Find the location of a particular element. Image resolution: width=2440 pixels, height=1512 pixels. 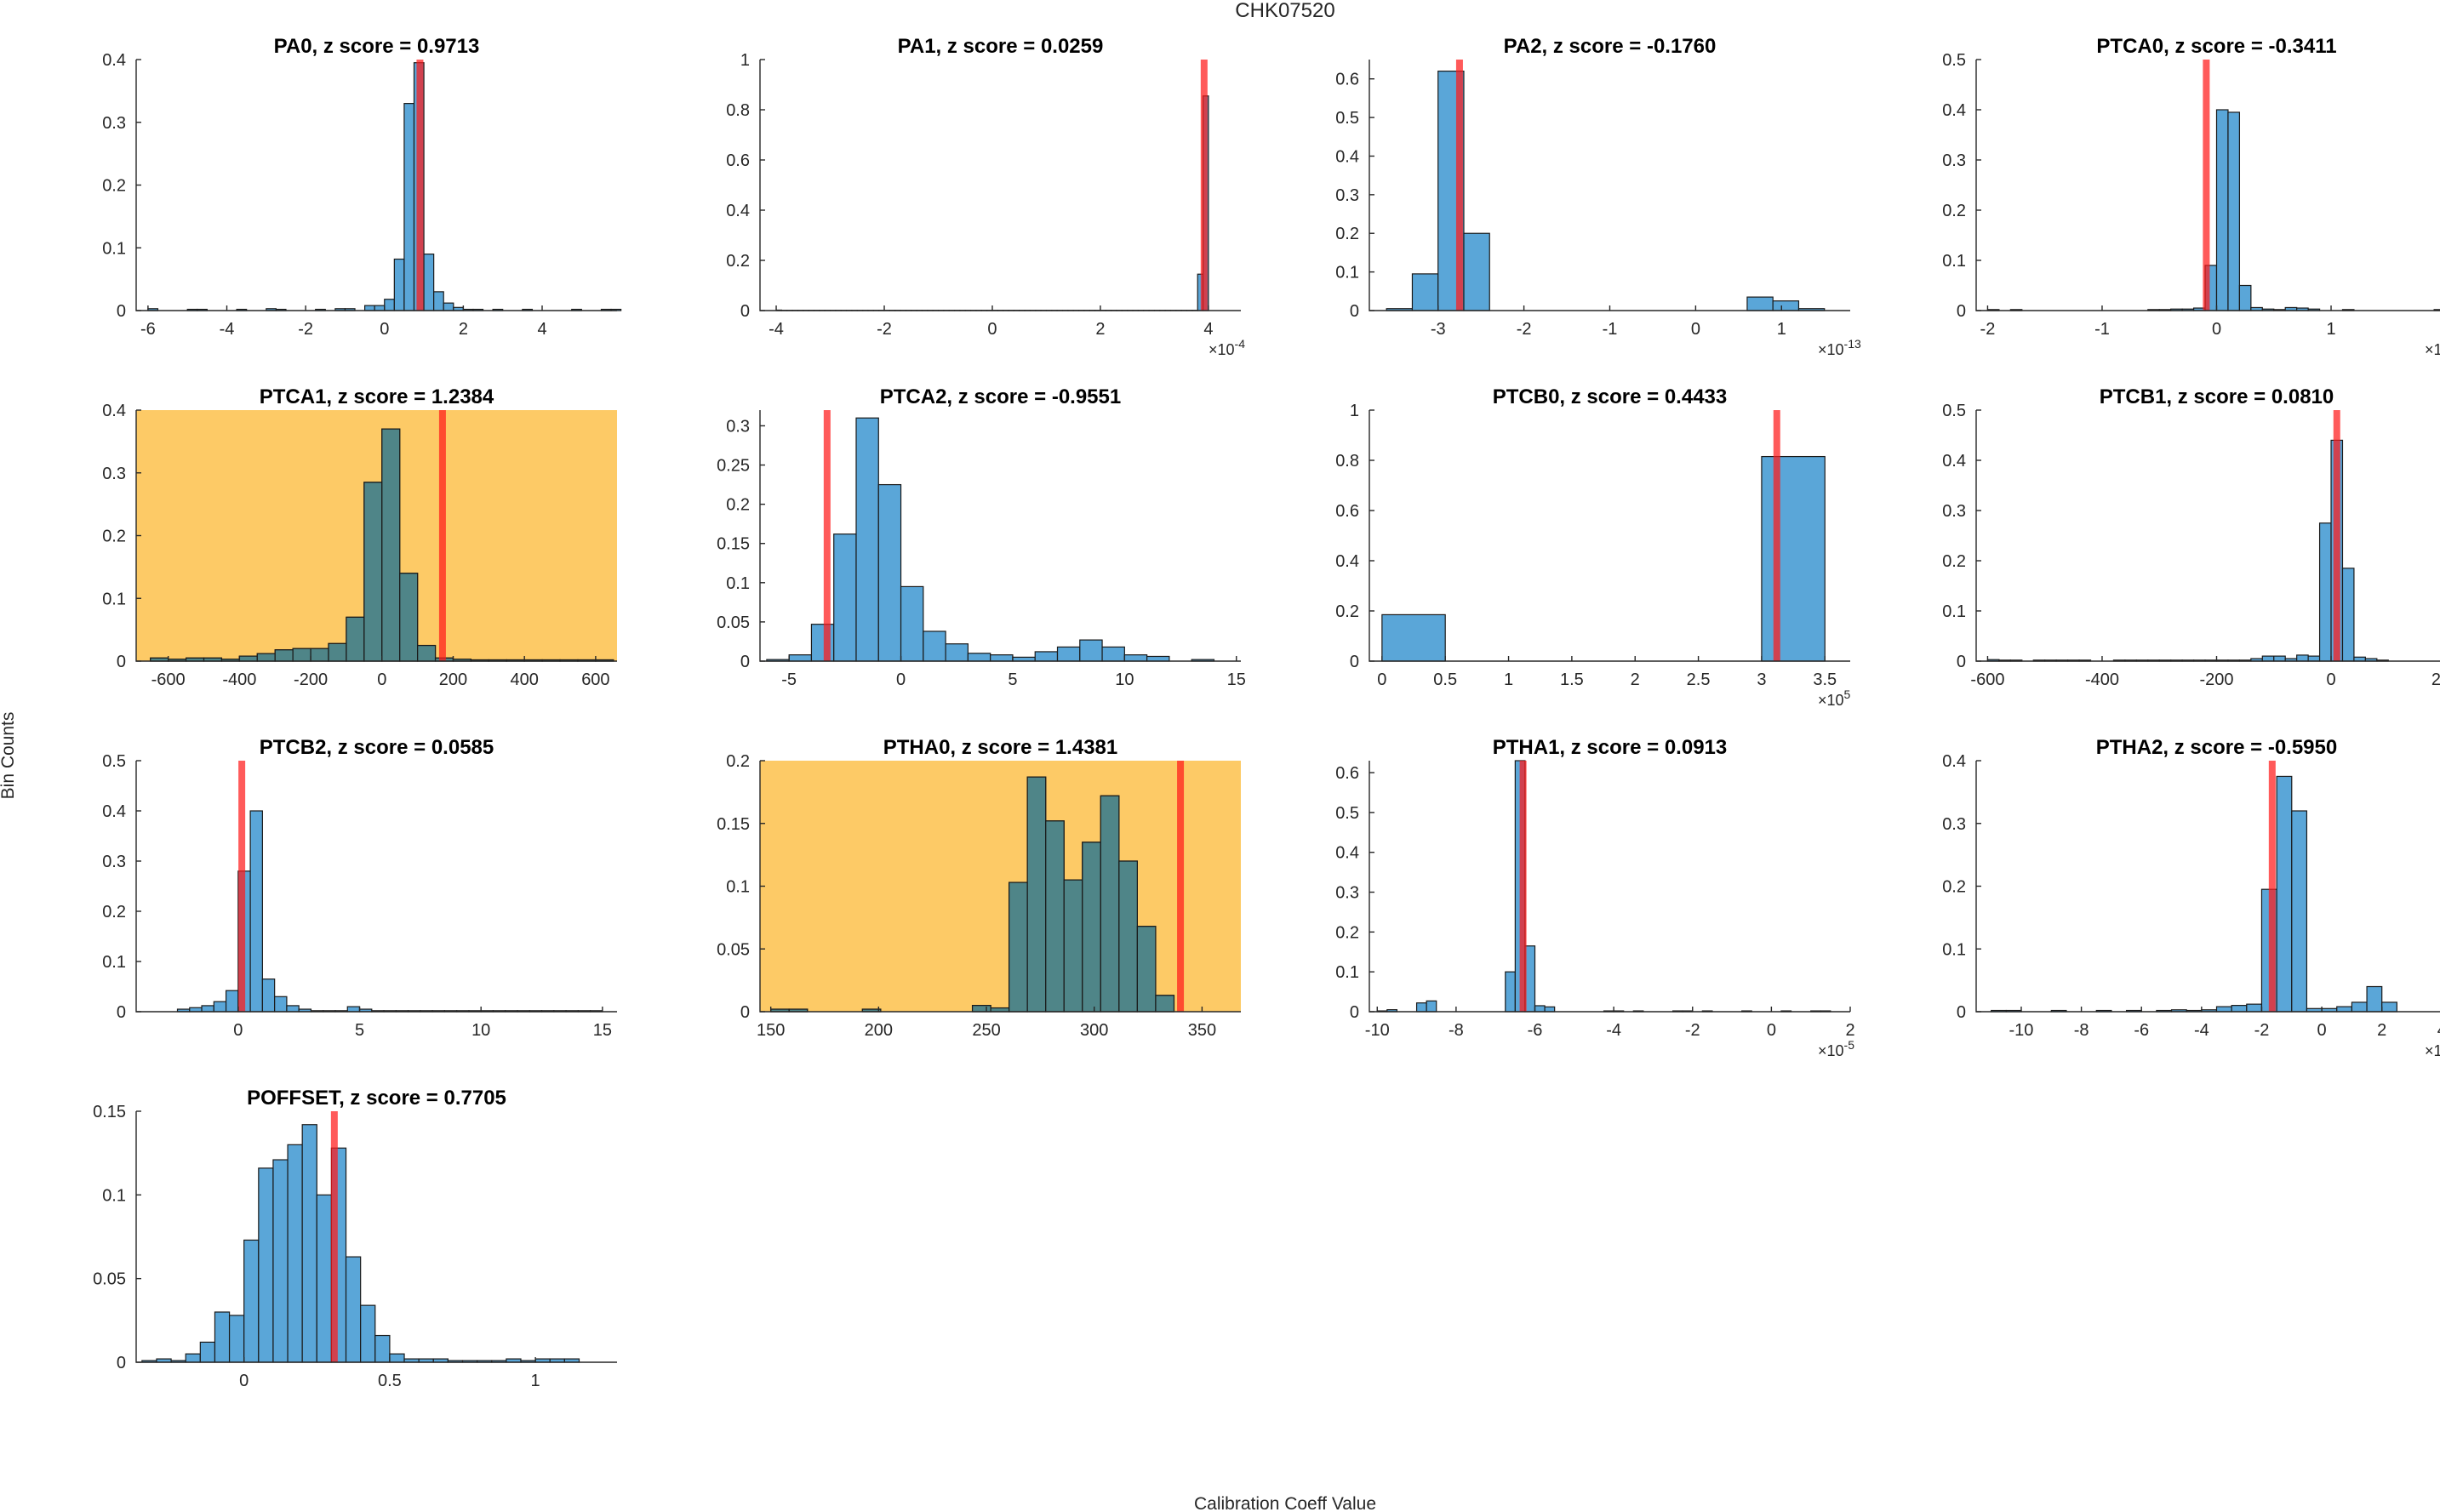

x-tick-label: -10 is located at coordinates (2022, 1030).